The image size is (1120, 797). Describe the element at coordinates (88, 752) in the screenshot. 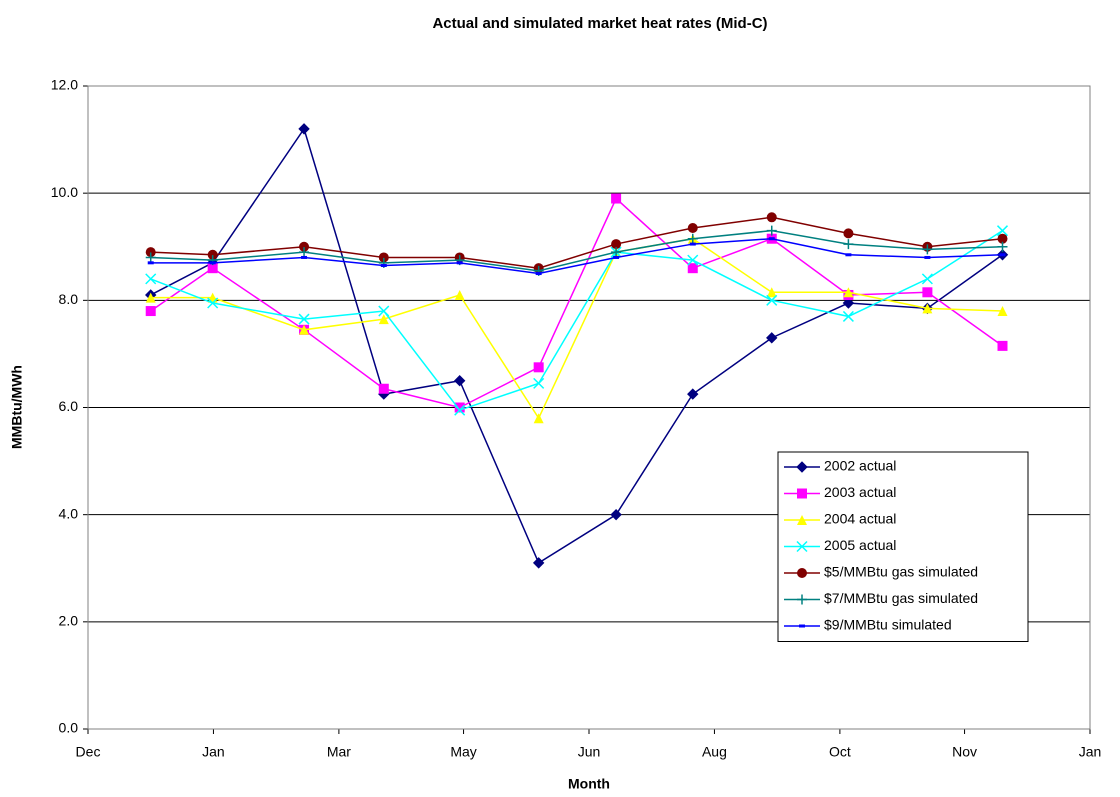

I see `x-tick-label: Dec` at that location.